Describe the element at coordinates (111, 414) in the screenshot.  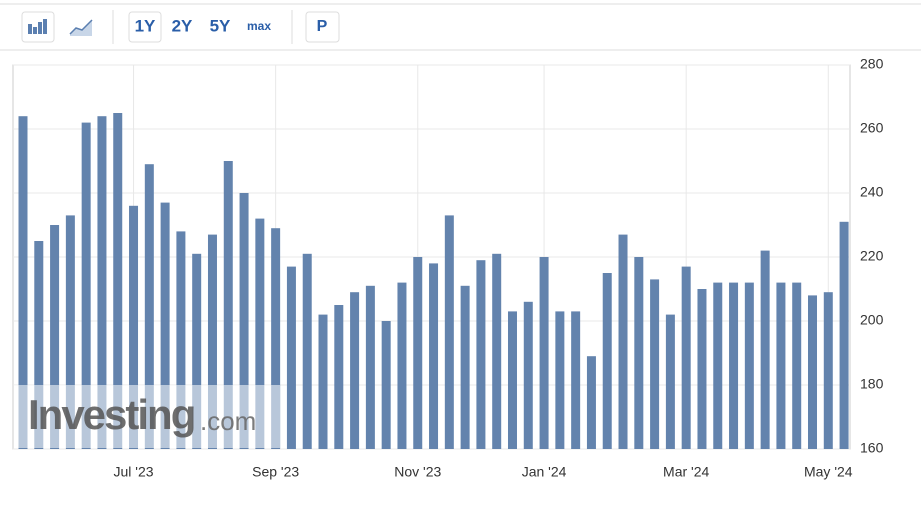
I see `watermark-brand: Investing` at that location.